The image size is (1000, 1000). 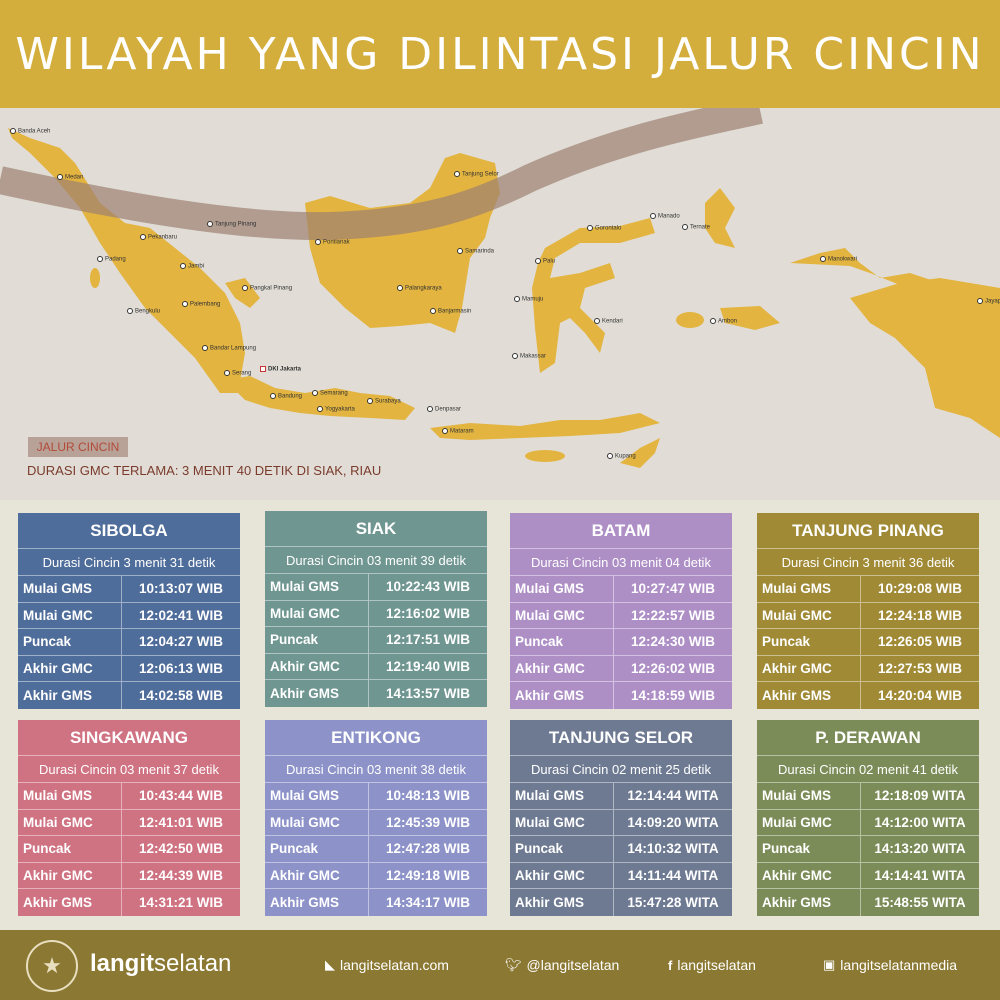 What do you see at coordinates (181, 615) in the screenshot?
I see `phase-time: 12:02:41 WIB` at bounding box center [181, 615].